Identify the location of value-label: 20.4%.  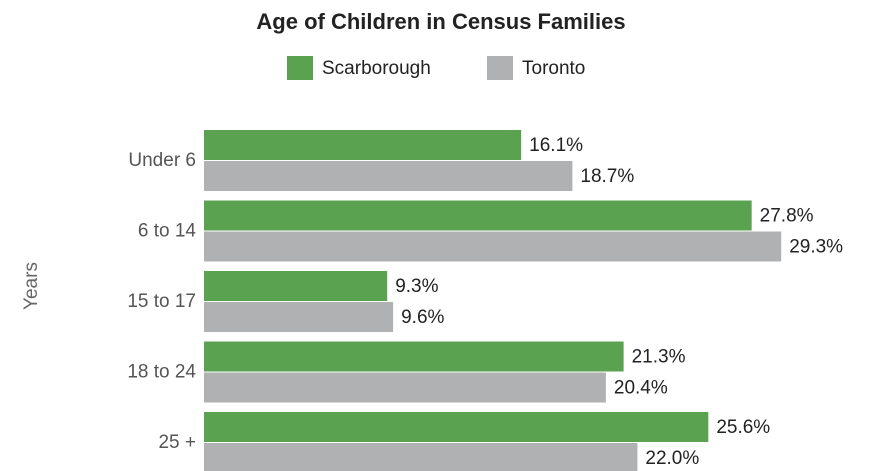
(641, 388).